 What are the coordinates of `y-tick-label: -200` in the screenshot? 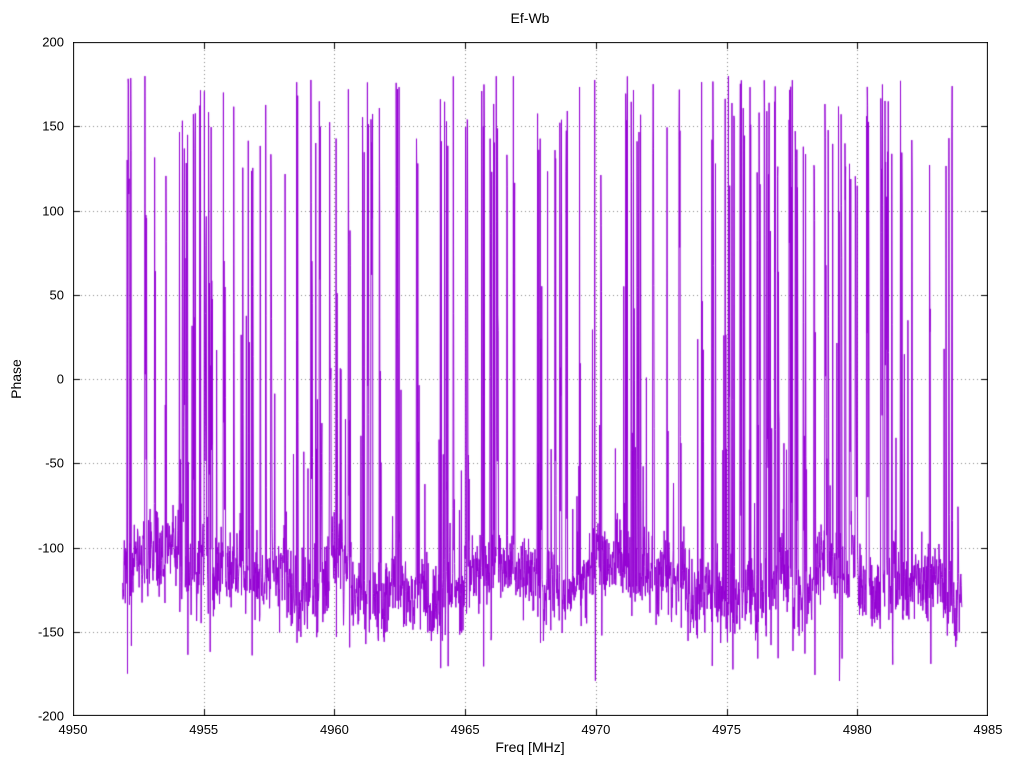 It's located at (50, 716).